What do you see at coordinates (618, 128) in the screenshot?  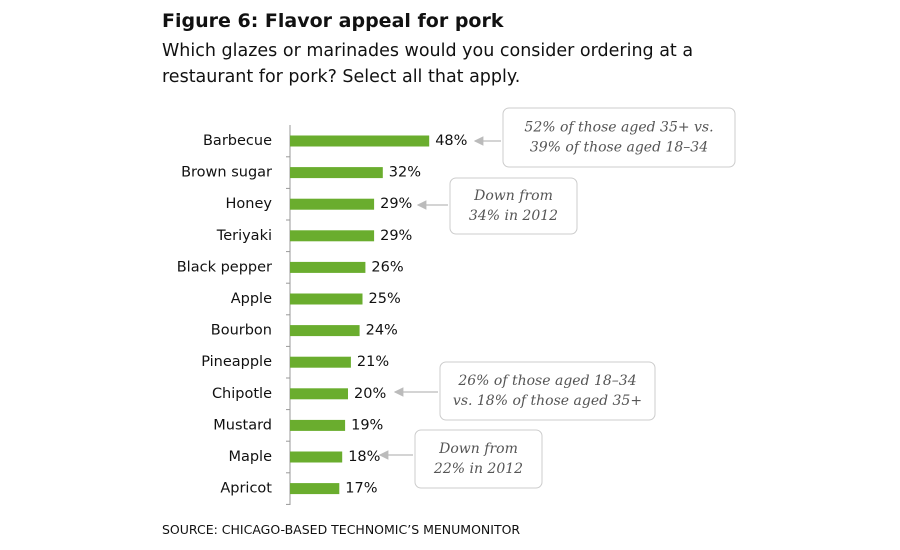 I see `annotation-text: 52% of those aged 35+ vs.` at bounding box center [618, 128].